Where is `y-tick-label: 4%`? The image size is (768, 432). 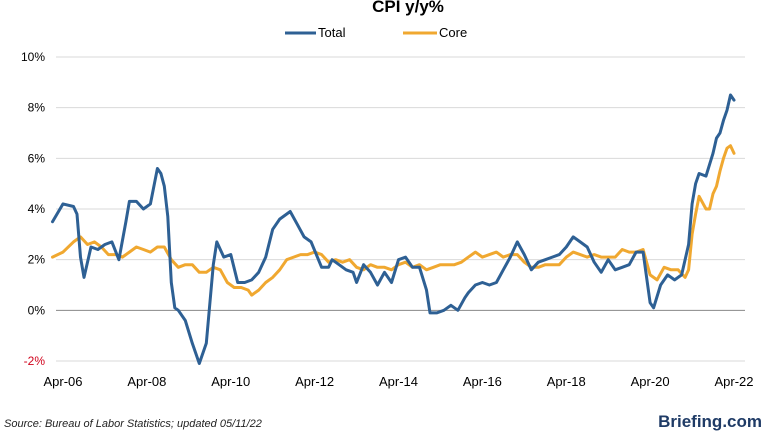
y-tick-label: 4% is located at coordinates (37, 209).